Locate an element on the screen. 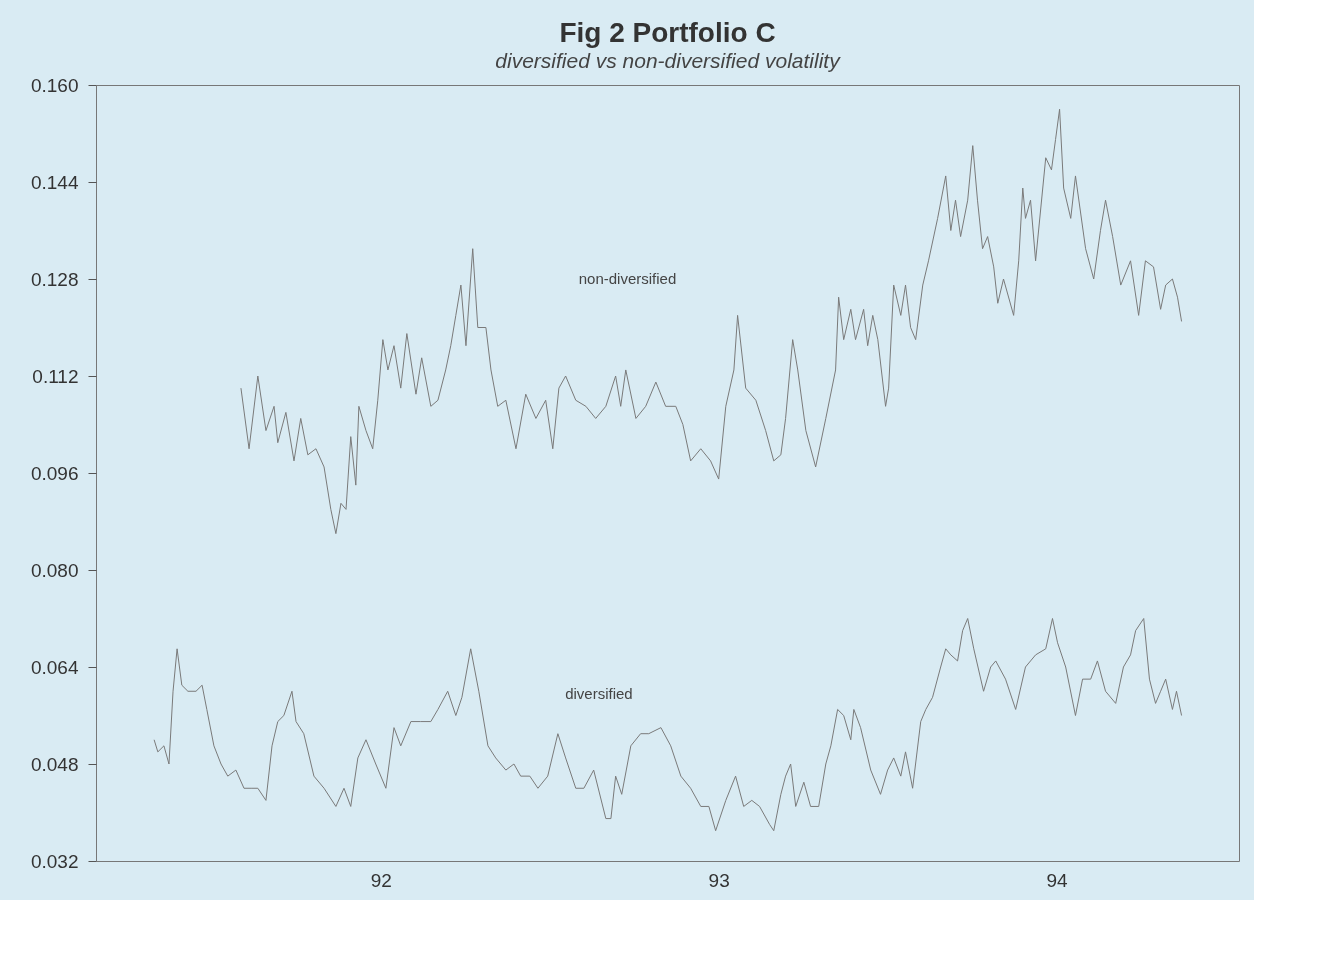 The height and width of the screenshot is (953, 1331). x-tick-label: 93 is located at coordinates (719, 880).